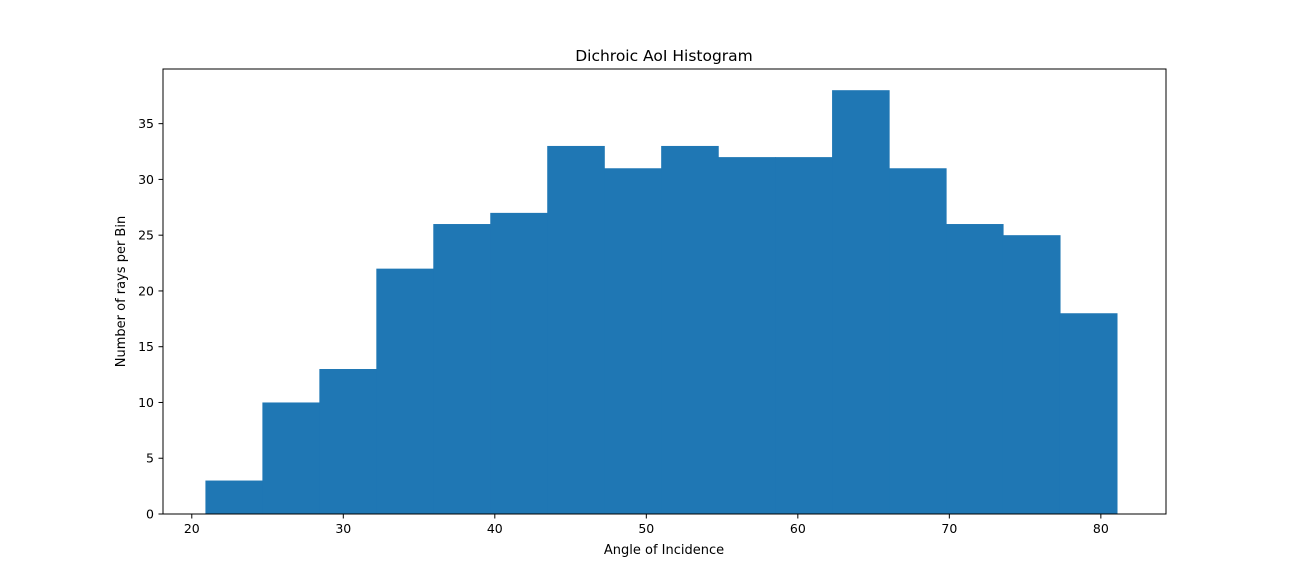  What do you see at coordinates (146, 179) in the screenshot?
I see `y-tick-label: 30` at bounding box center [146, 179].